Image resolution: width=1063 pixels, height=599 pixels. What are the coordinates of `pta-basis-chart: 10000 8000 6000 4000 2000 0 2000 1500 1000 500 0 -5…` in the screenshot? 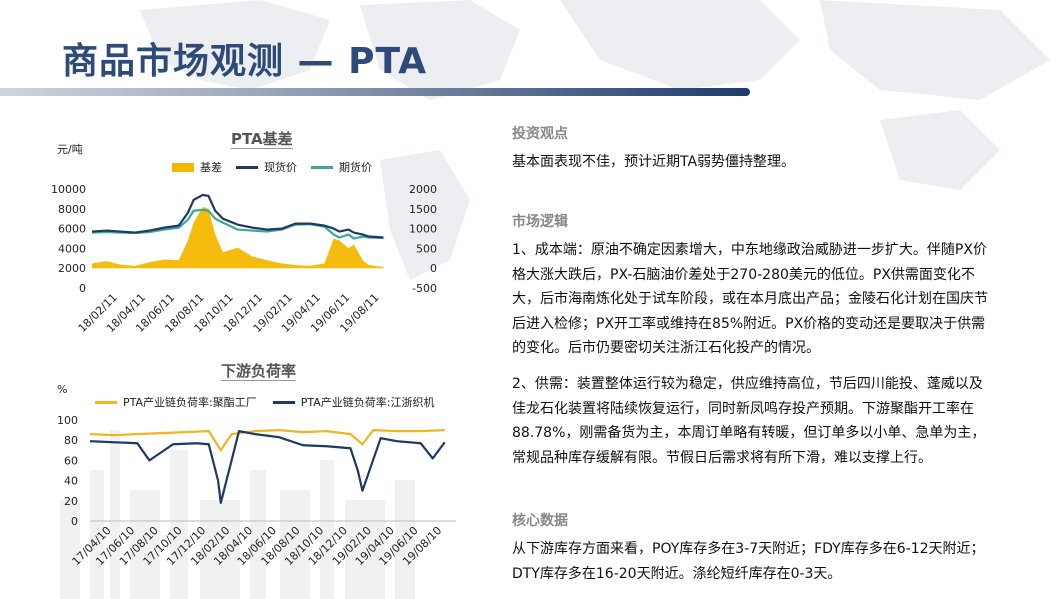 It's located at (244, 259).